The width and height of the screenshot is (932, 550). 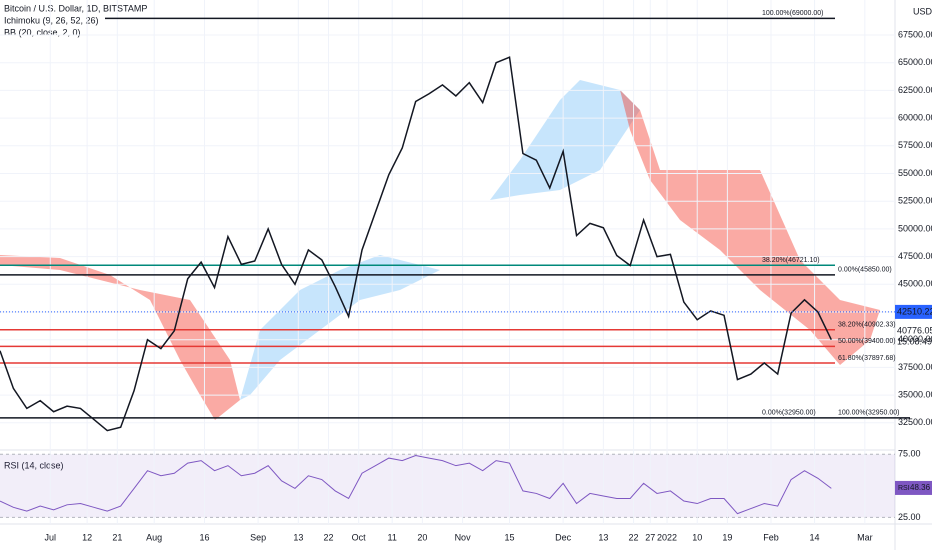 I want to click on fib-label: 100.00%(32950.00), so click(x=869, y=413).